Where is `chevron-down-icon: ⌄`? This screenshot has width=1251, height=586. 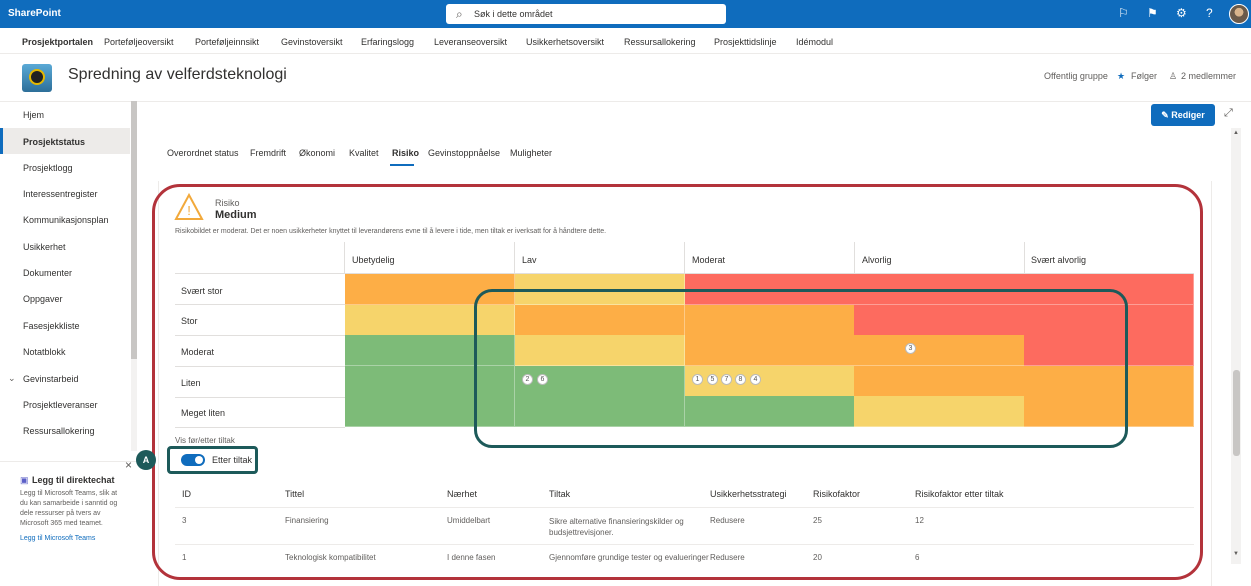
chevron-down-icon: ⌄ is located at coordinates (12, 378).